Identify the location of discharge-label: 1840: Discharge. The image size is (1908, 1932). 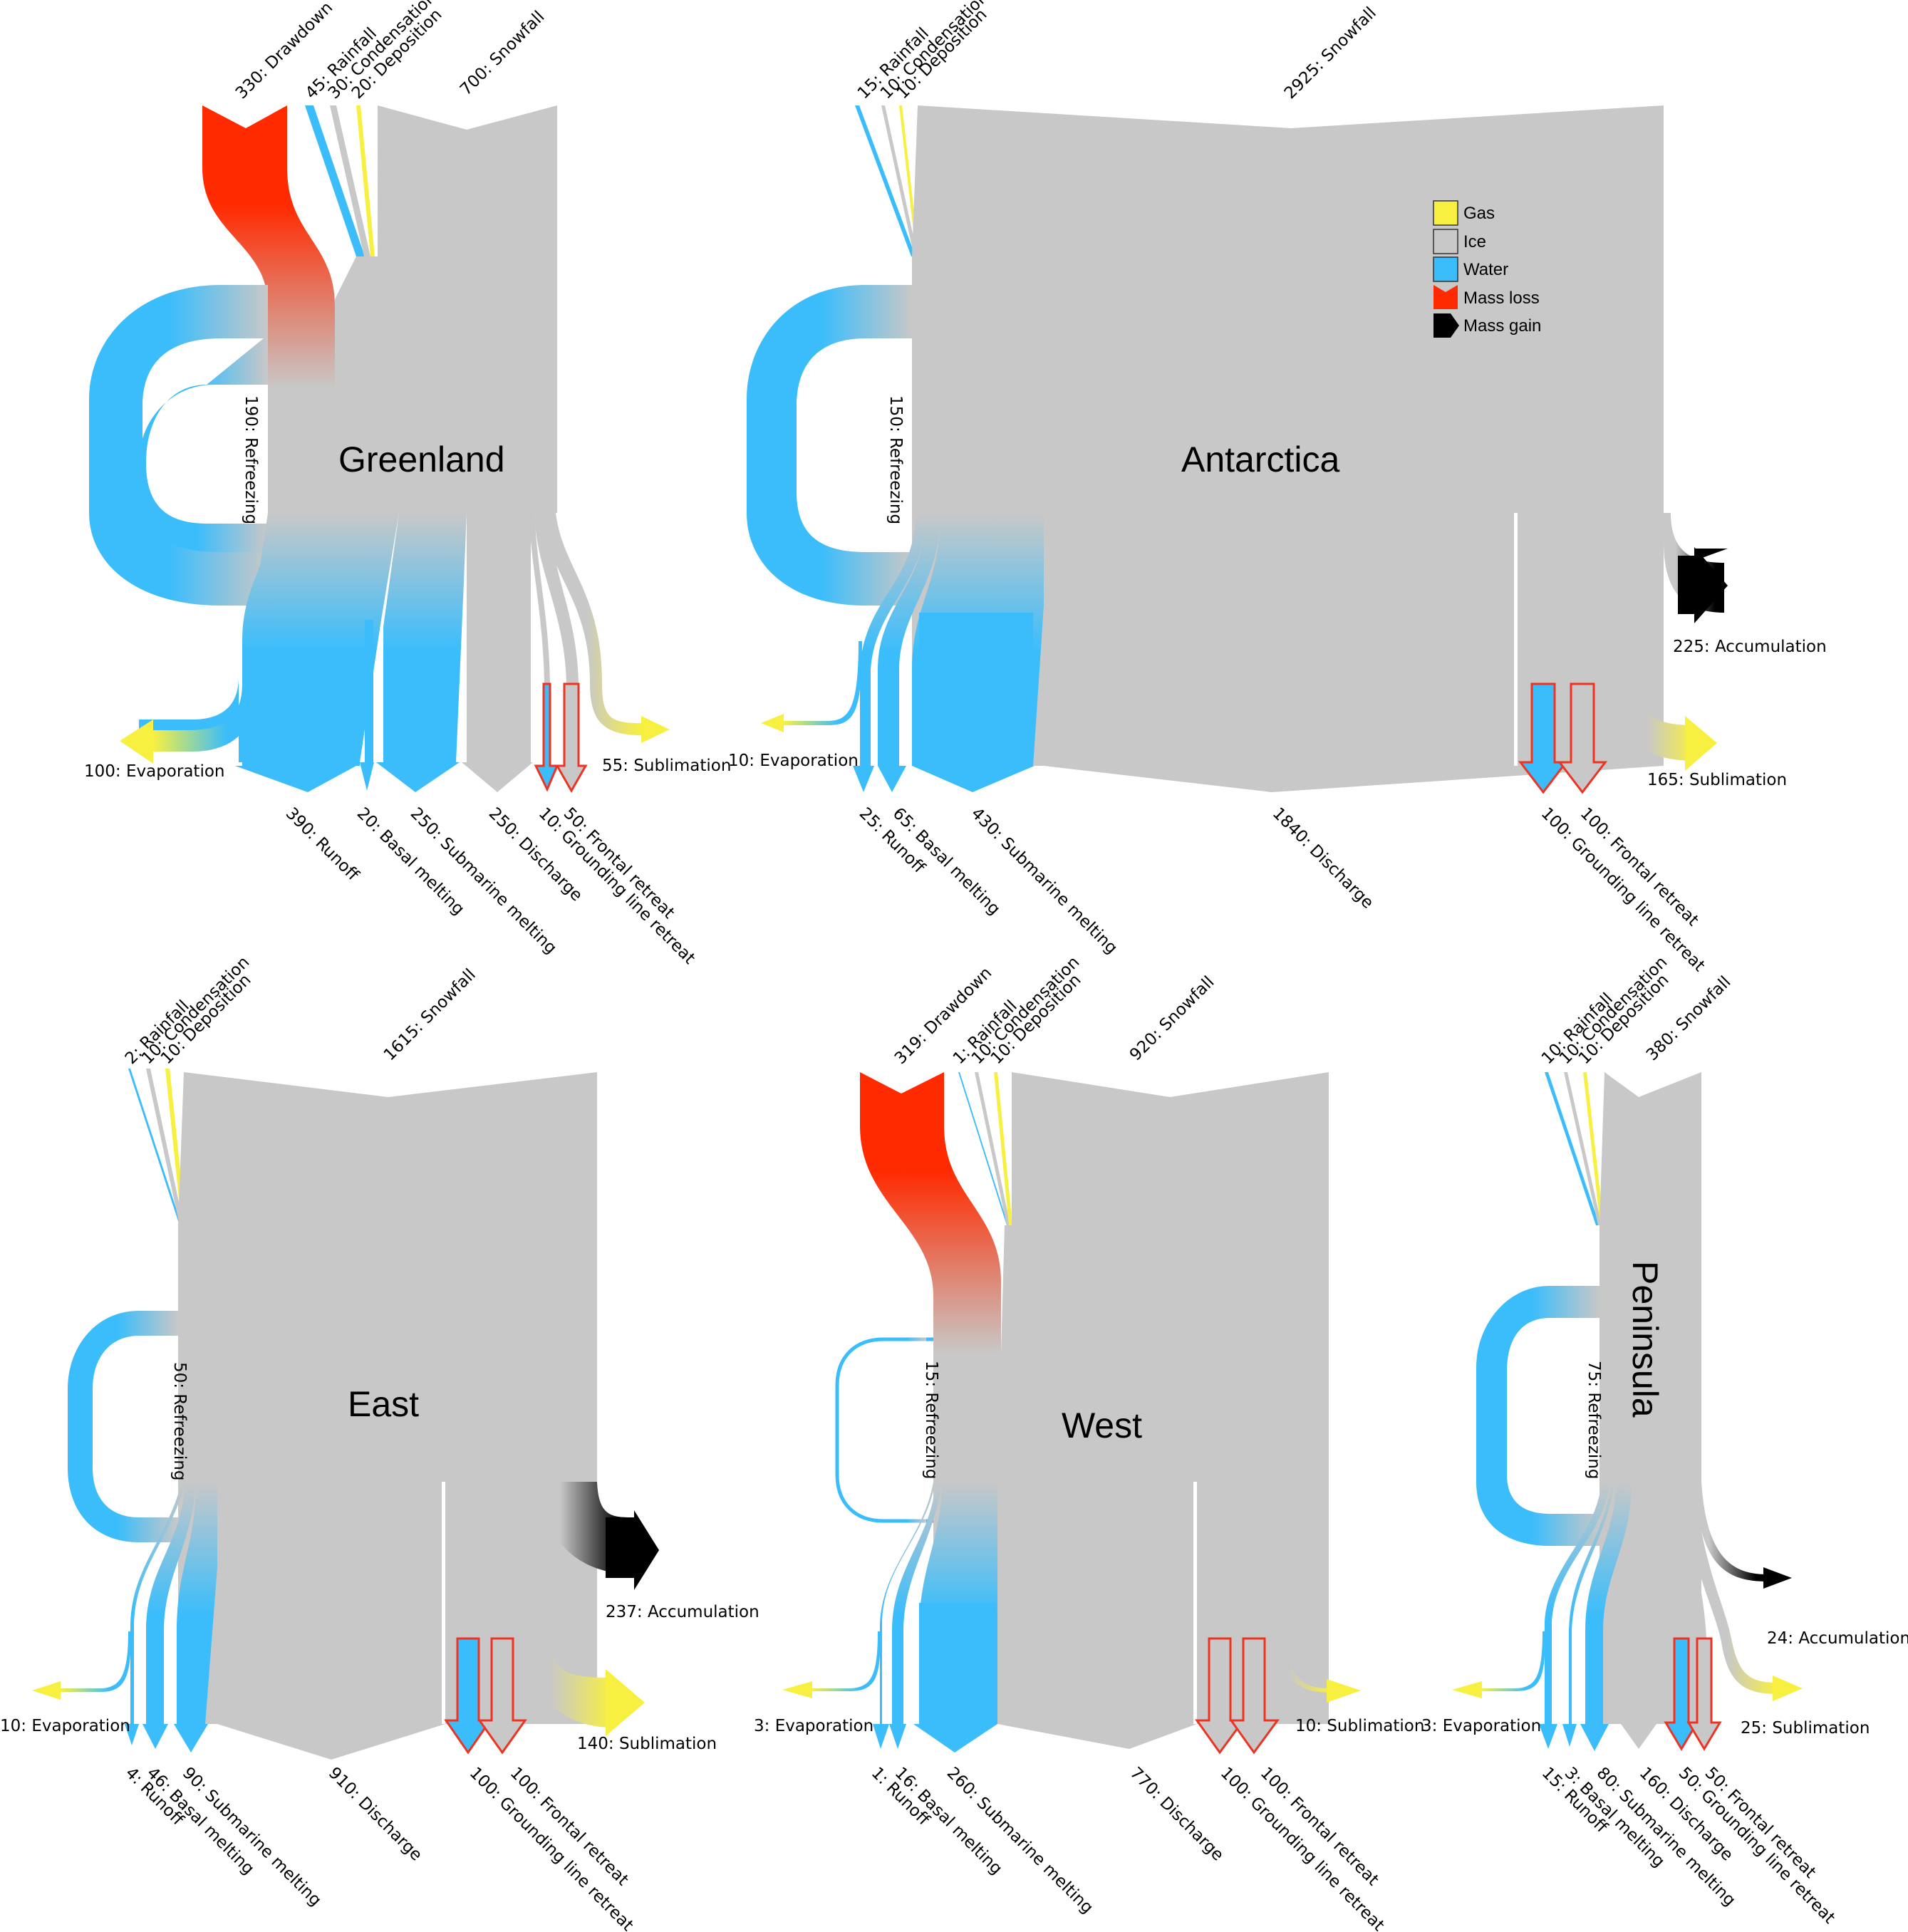
(1323, 858).